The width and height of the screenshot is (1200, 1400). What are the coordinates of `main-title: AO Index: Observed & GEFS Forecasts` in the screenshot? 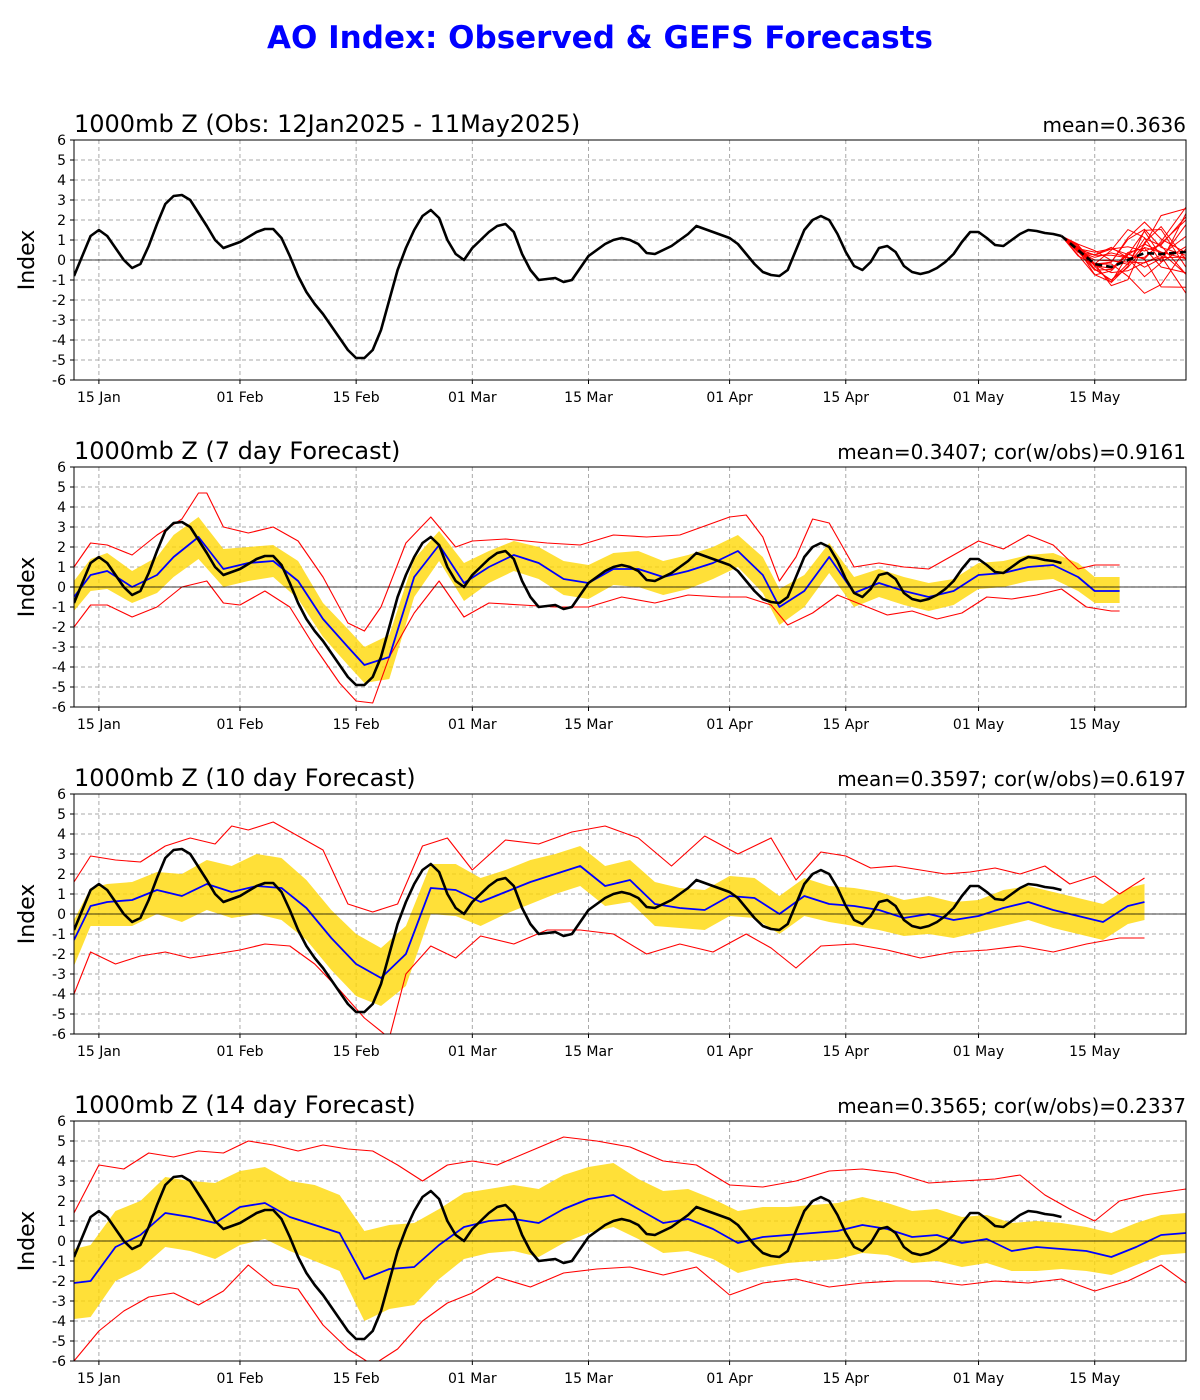 It's located at (600, 38).